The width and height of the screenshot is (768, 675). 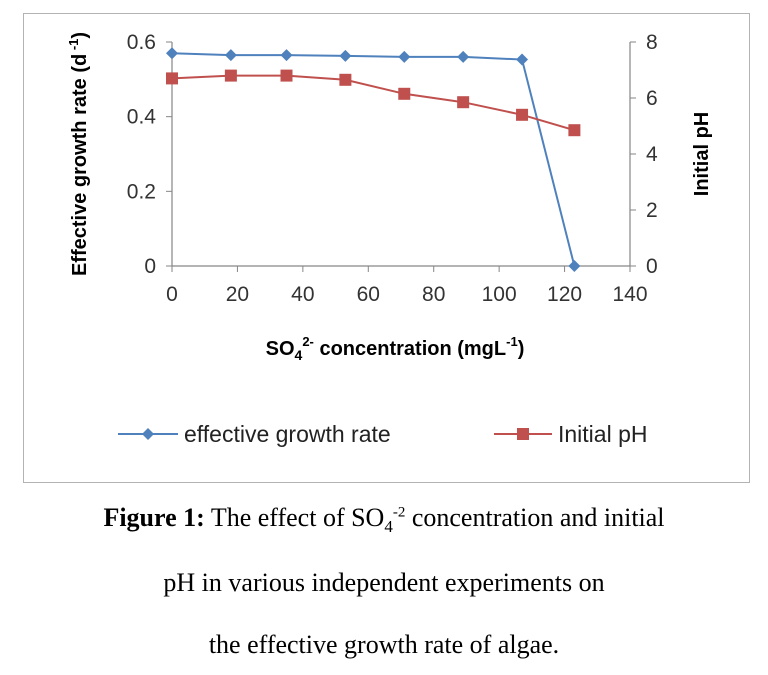 I want to click on y-left-tick-label: 0.4, so click(x=142, y=117).